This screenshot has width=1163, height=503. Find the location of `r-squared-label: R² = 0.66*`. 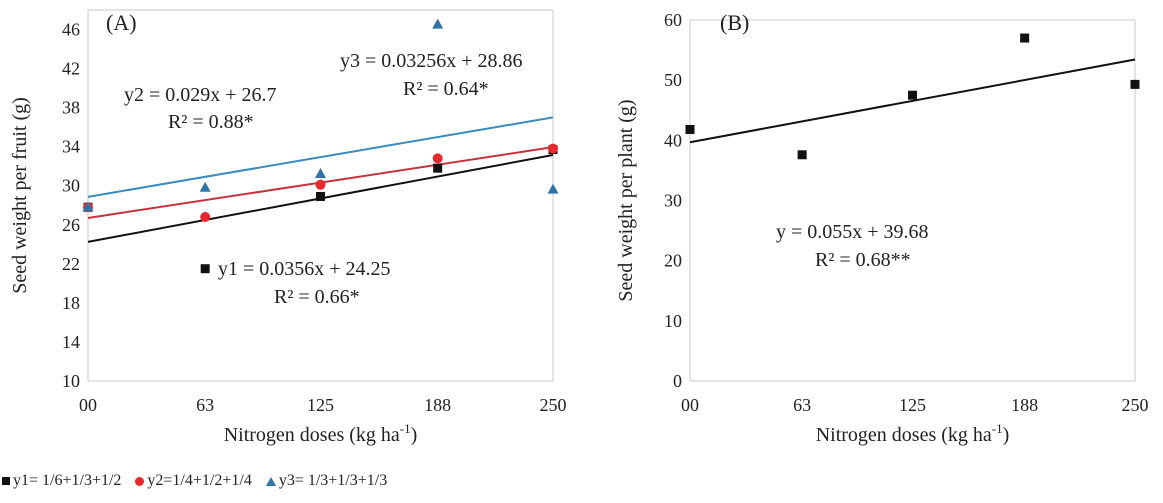

r-squared-label: R² = 0.66* is located at coordinates (317, 297).